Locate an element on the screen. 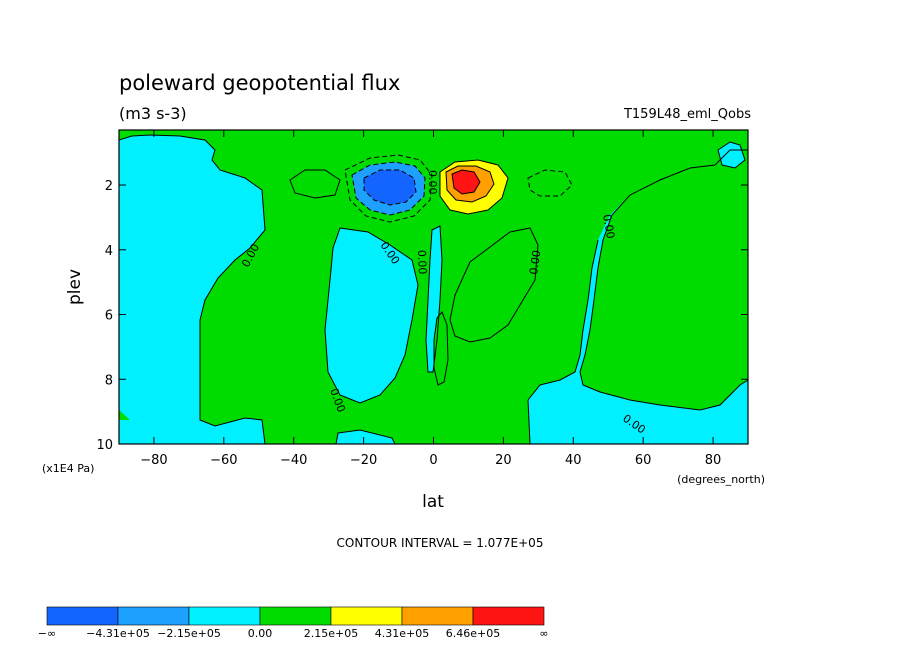  band-green-left-cut is located at coordinates (192, 277).